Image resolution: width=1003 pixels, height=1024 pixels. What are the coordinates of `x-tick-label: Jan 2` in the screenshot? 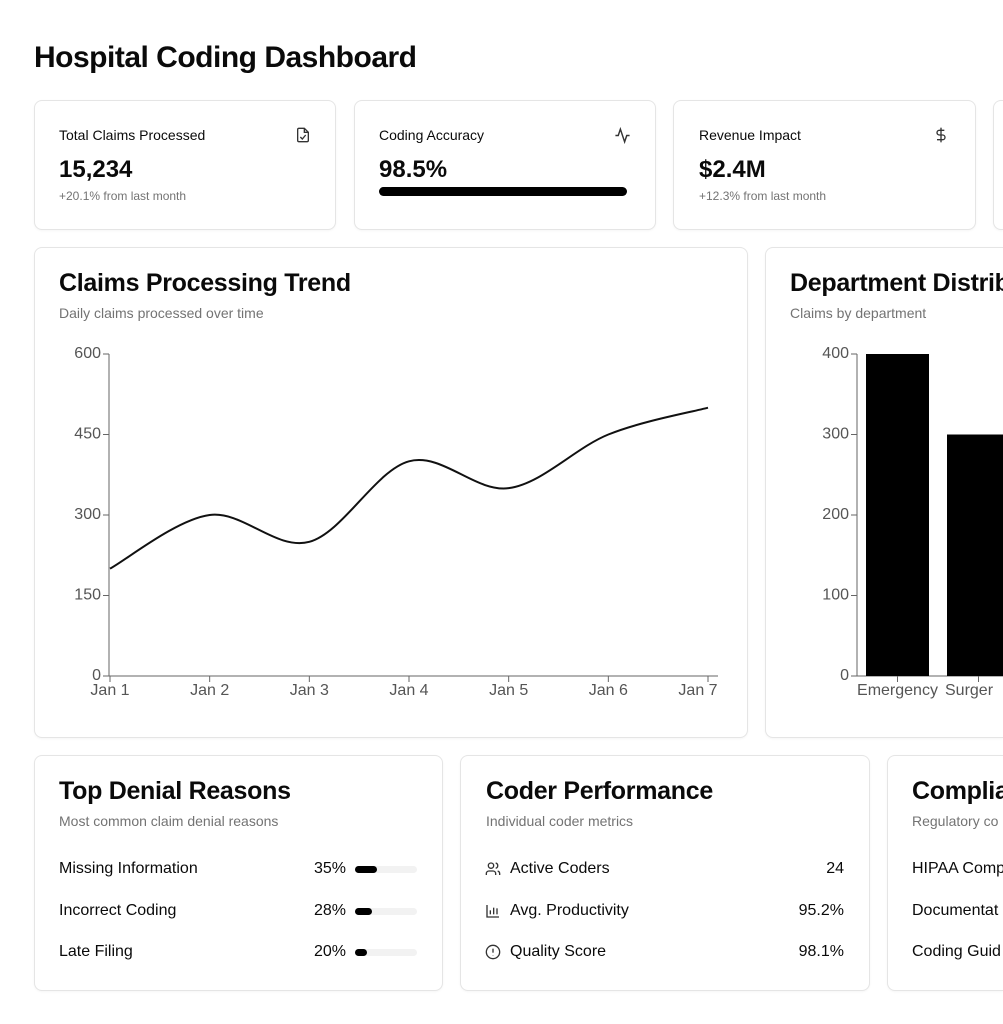 It's located at (209, 690).